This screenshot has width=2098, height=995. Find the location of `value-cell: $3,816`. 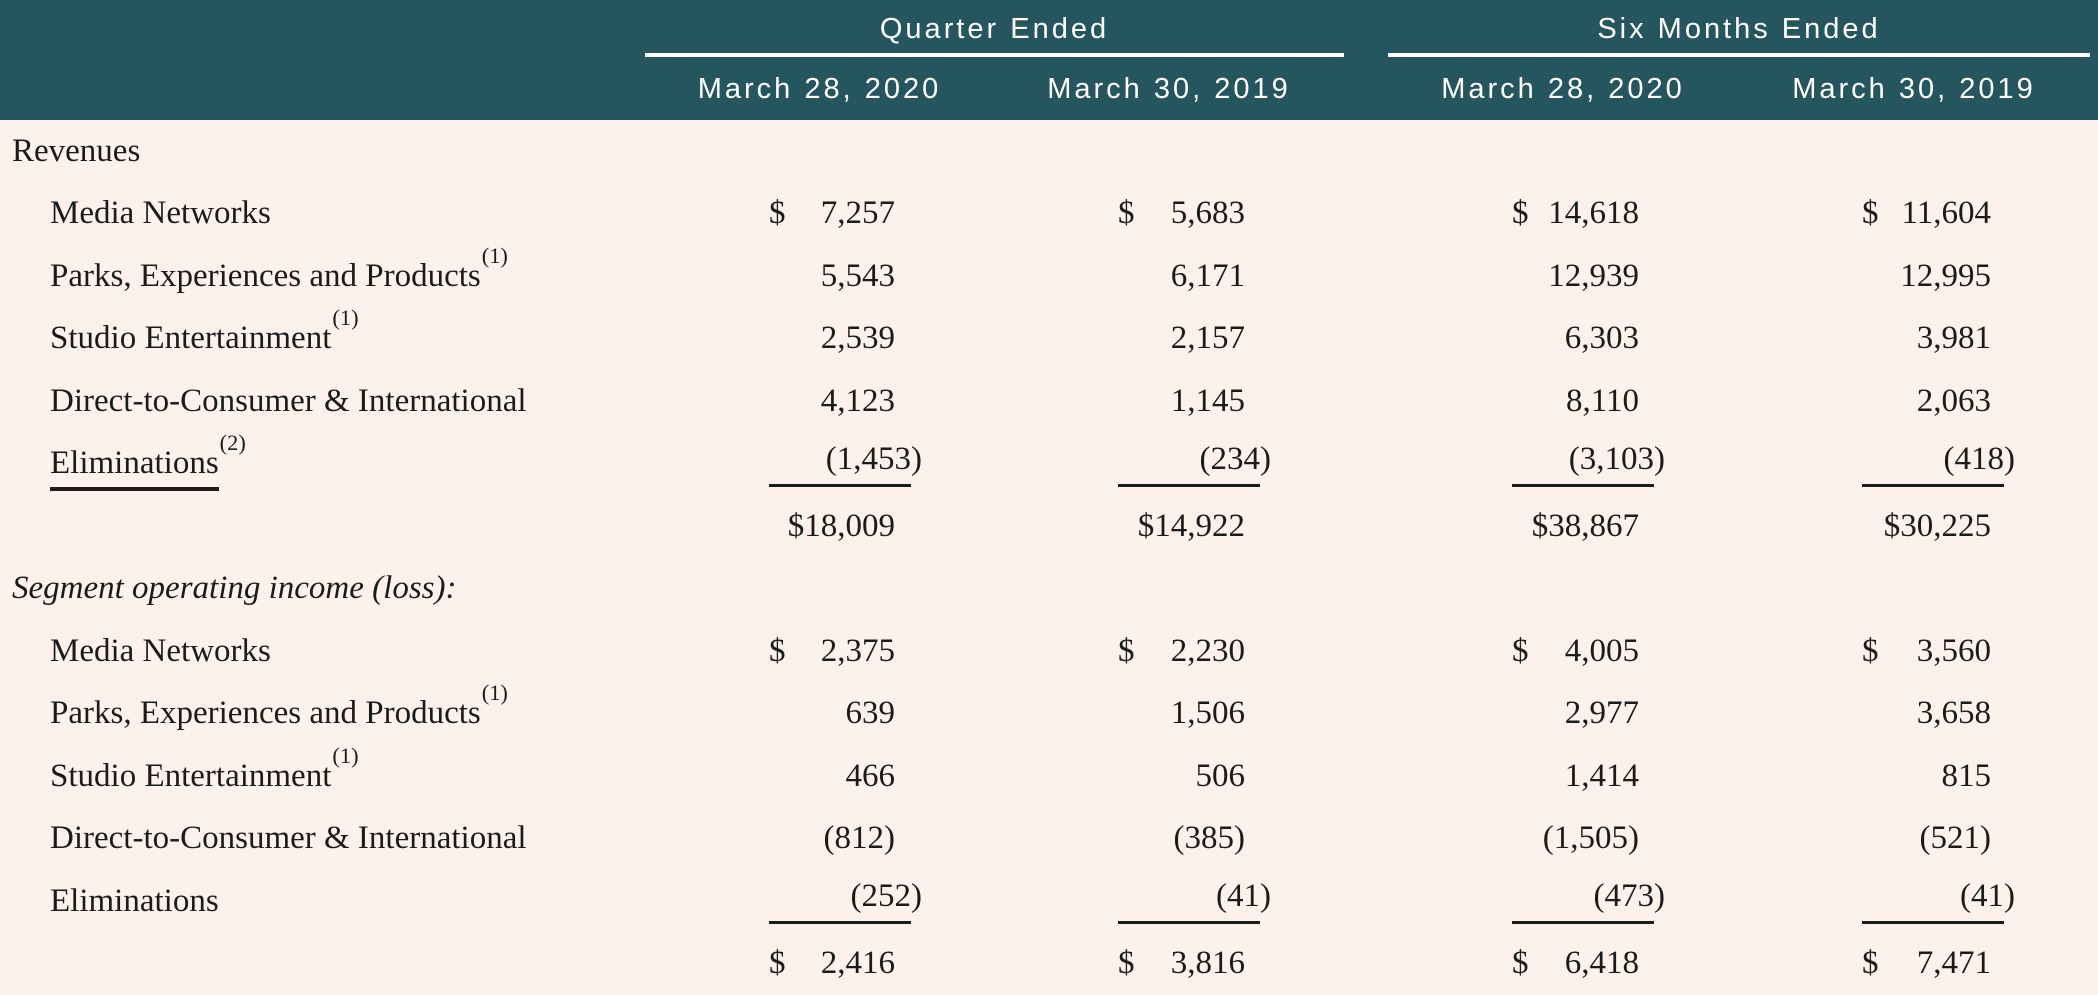

value-cell: $3,816 is located at coordinates (1169, 963).